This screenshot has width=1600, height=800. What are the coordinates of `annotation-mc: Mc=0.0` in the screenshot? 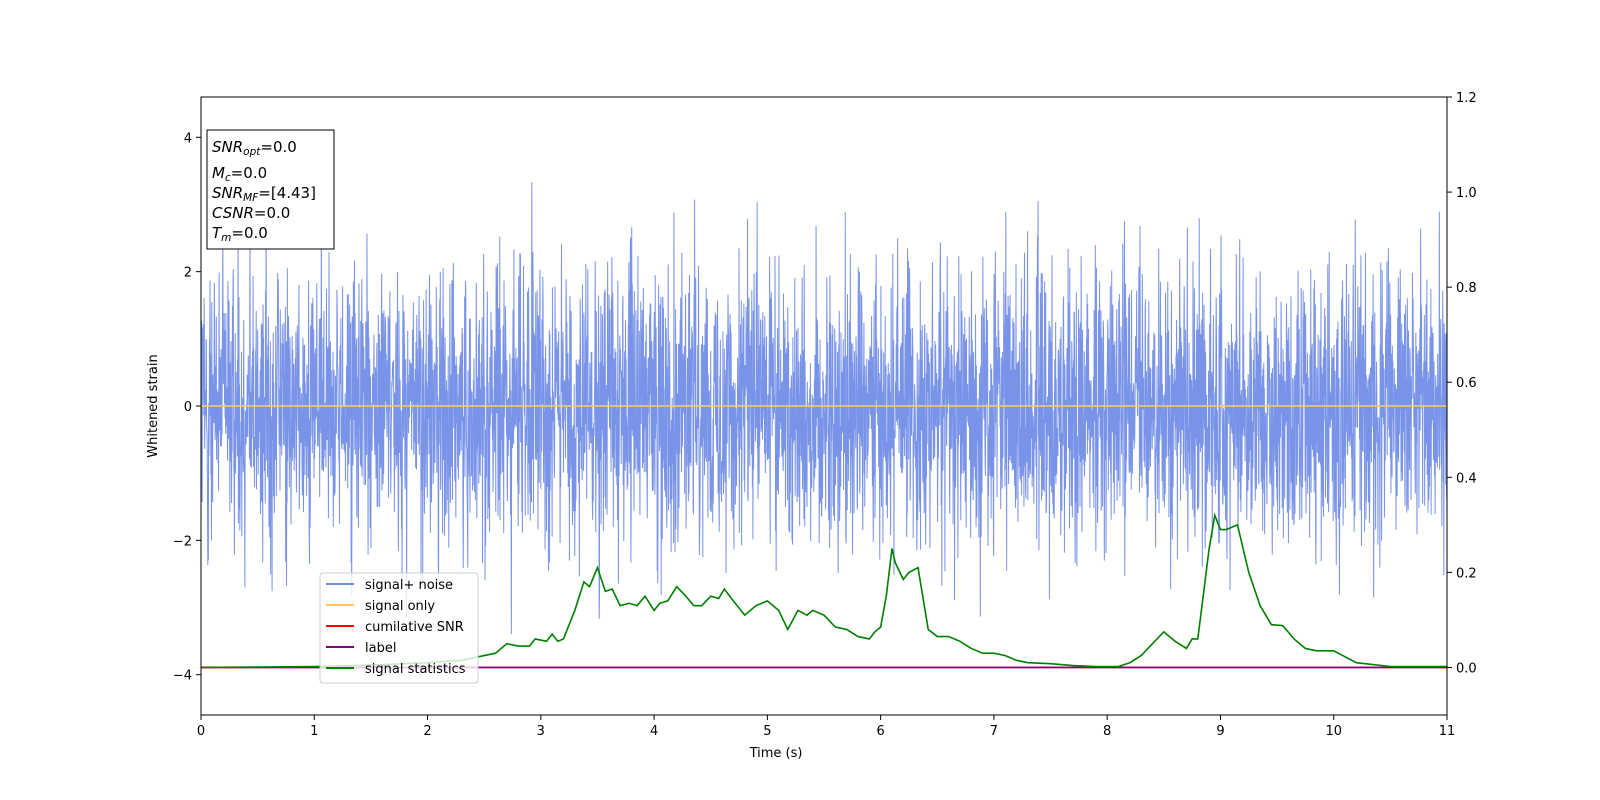 It's located at (239, 174).